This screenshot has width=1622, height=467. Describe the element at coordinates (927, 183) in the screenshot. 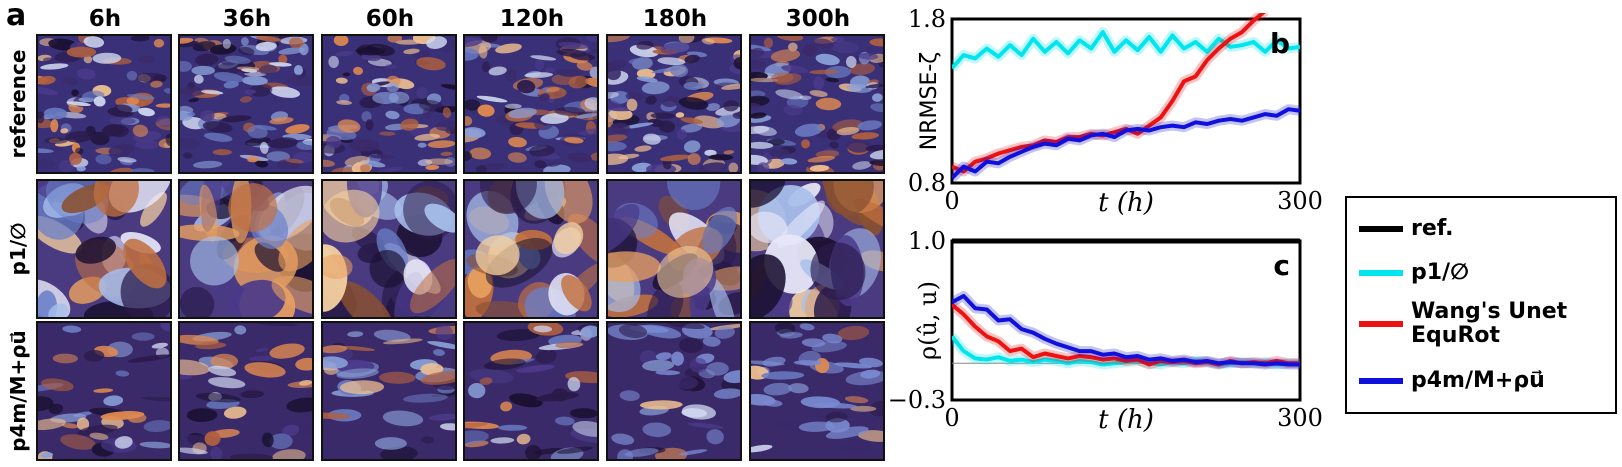

I see `y-tick-label: 0.8` at that location.